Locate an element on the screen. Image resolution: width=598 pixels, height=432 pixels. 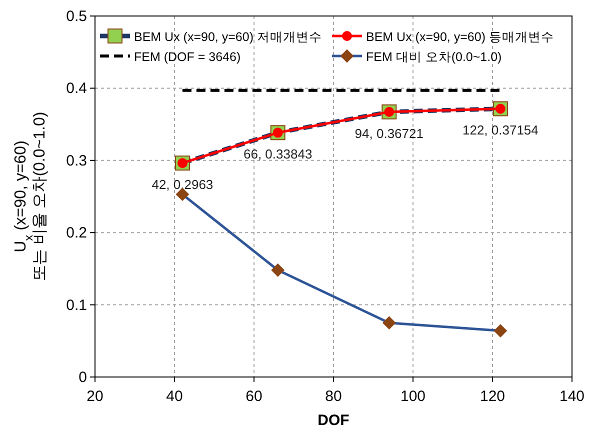
x-tick-label: 100 is located at coordinates (413, 396).